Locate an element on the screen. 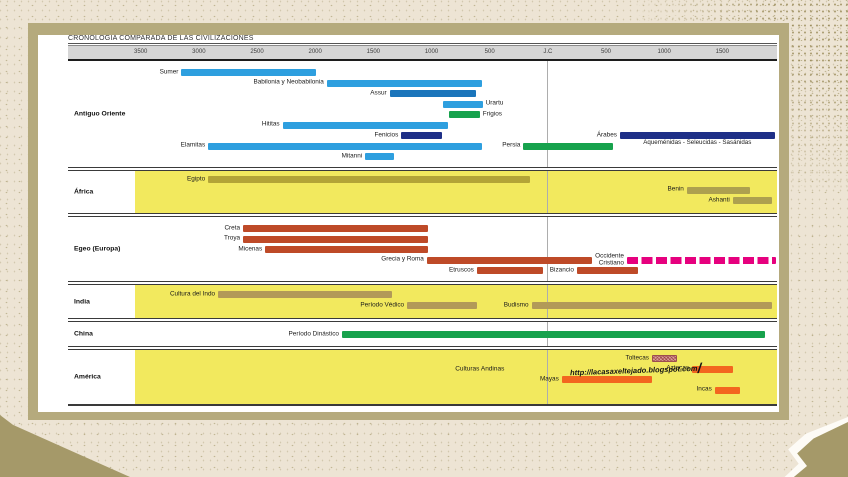 The image size is (848, 477). bar-label-assur: Assur is located at coordinates (378, 93).